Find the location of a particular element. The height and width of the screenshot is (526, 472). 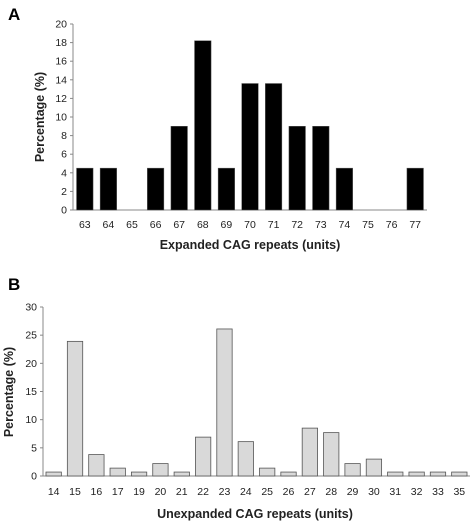

y-tick-label-a: 4 is located at coordinates (64, 173).